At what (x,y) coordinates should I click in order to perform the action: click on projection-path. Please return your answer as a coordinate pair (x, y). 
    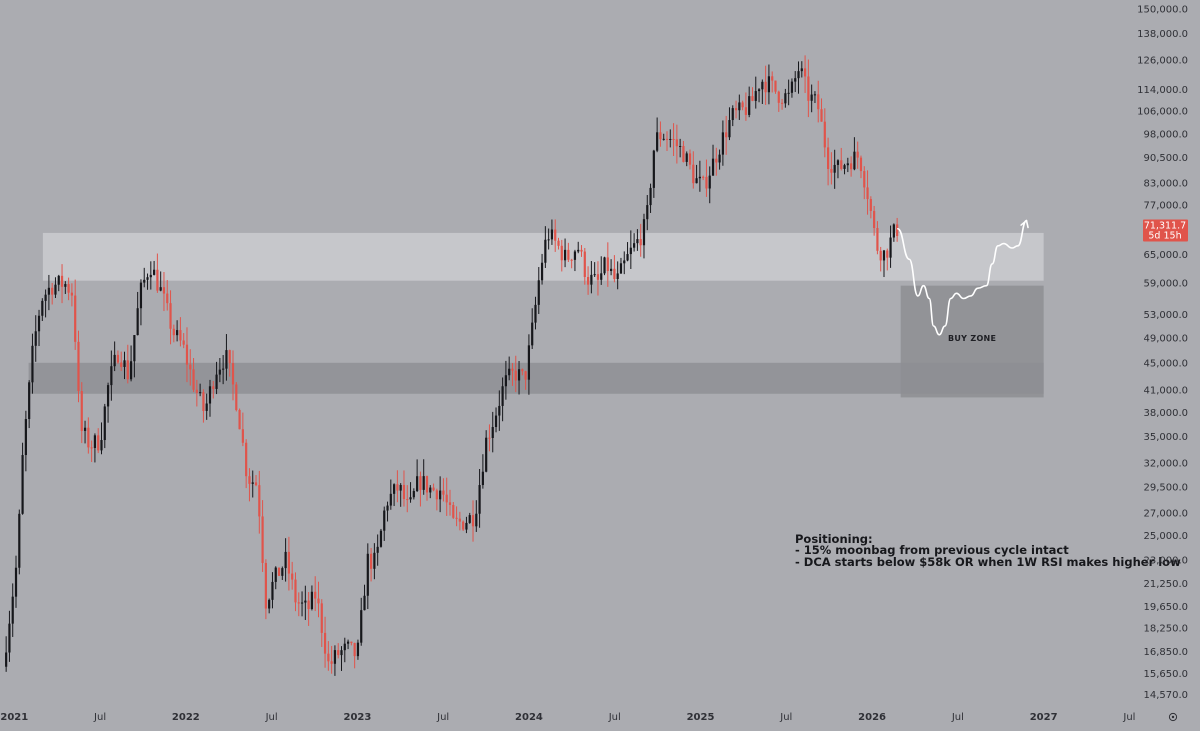
    Looking at the image, I should click on (962, 277).